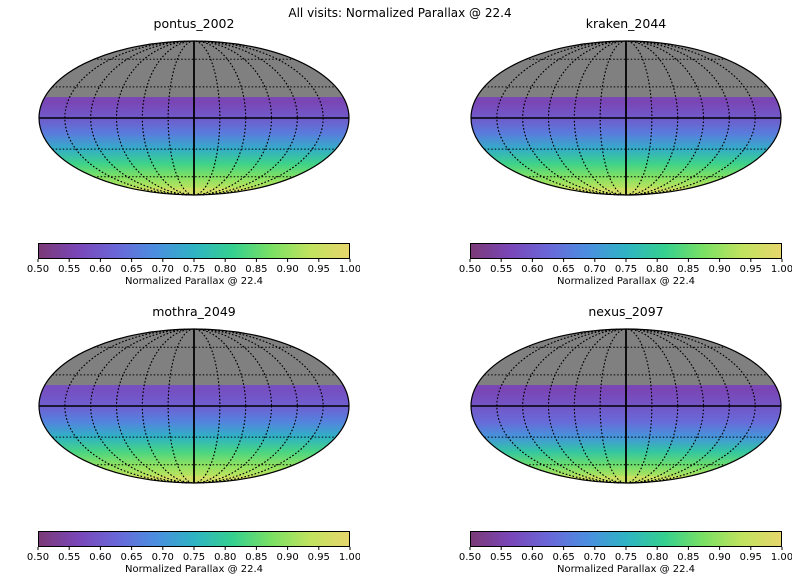 This screenshot has height=582, width=800. Describe the element at coordinates (626, 311) in the screenshot. I see `panel-title: nexus_2097` at that location.